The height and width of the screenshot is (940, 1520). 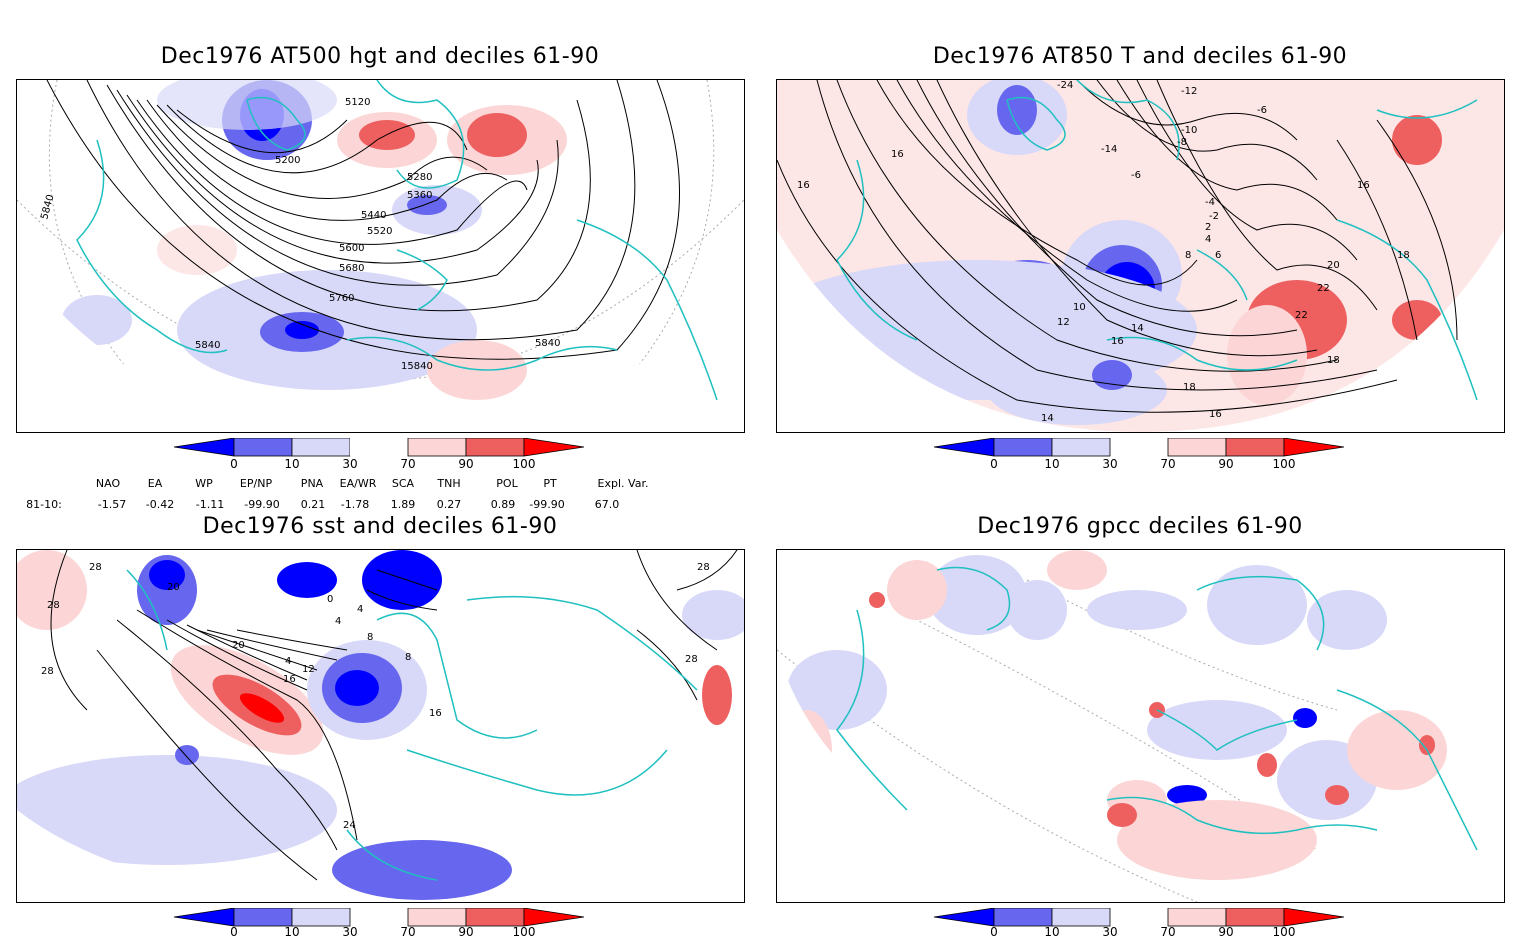 What do you see at coordinates (1140, 526) in the screenshot?
I see `panel4-title: Dec1976 gpcc deciles 61-90` at bounding box center [1140, 526].